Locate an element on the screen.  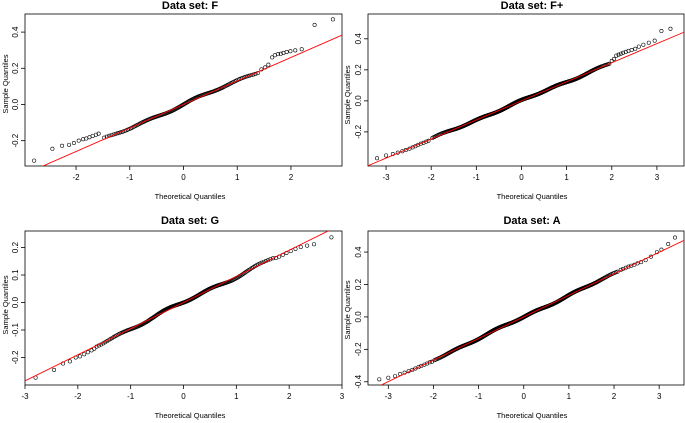
x-tick-label: -3 is located at coordinates (389, 396).